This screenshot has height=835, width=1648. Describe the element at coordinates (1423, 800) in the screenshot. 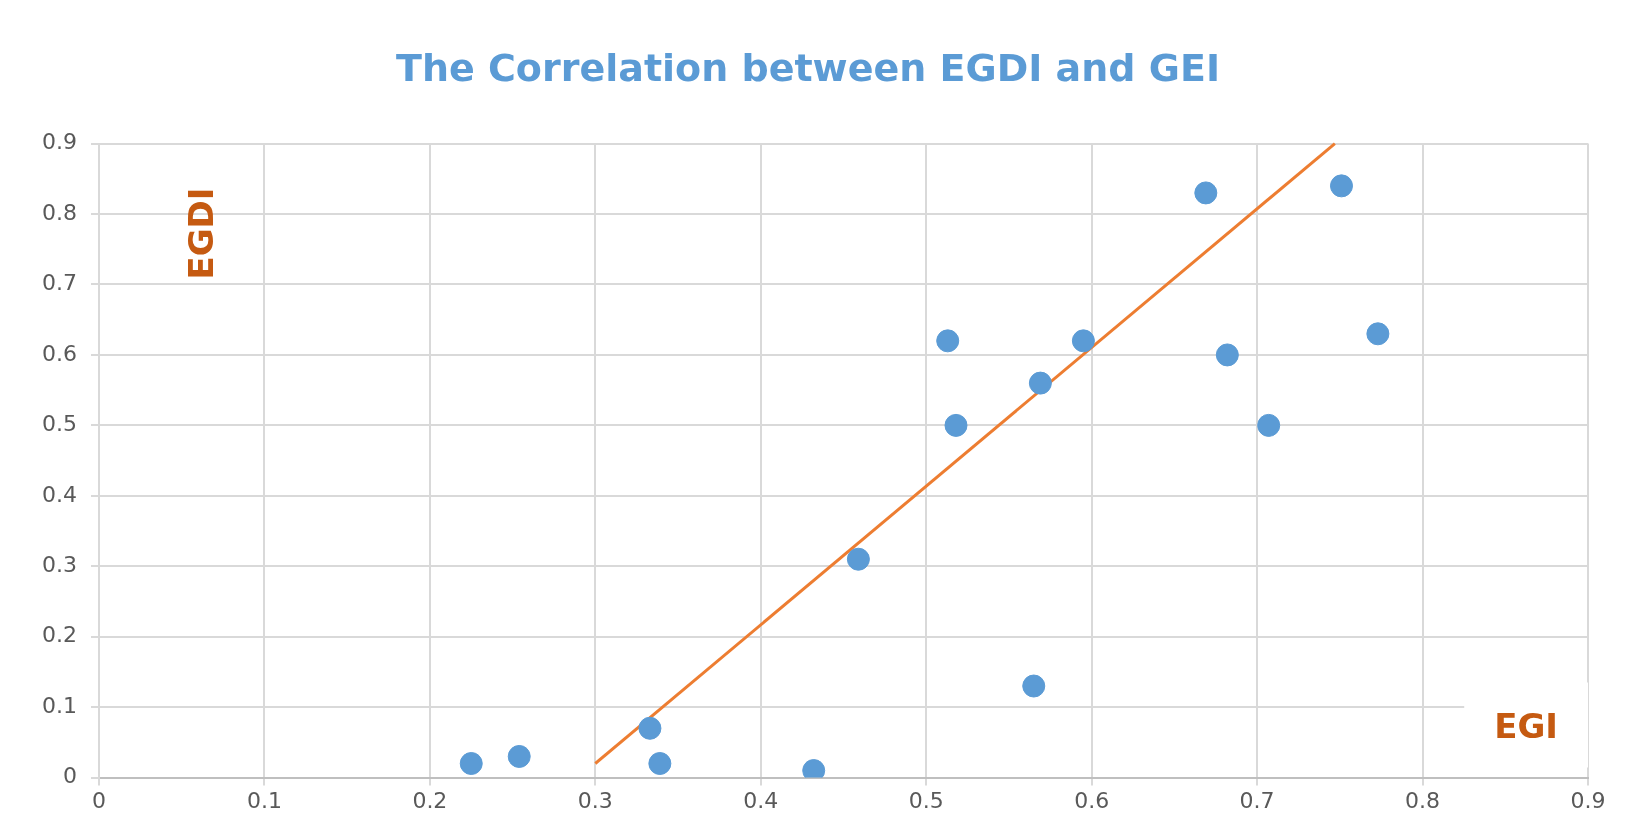

I see `x-tick-label: 0.8` at that location.